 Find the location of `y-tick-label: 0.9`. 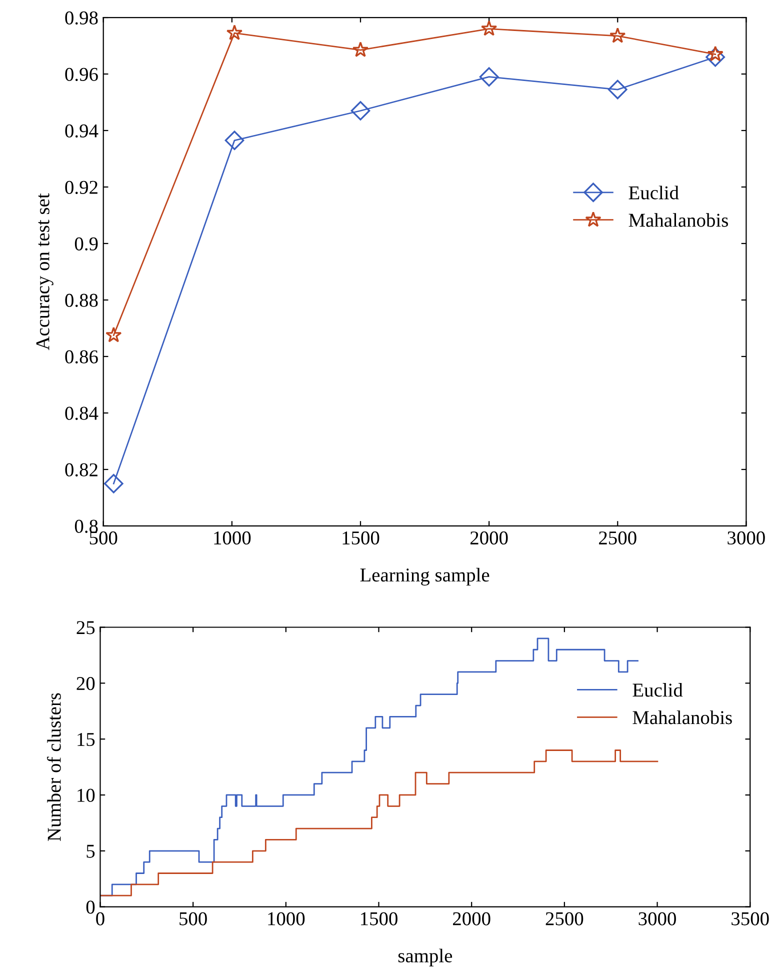

y-tick-label: 0.9 is located at coordinates (86, 244).